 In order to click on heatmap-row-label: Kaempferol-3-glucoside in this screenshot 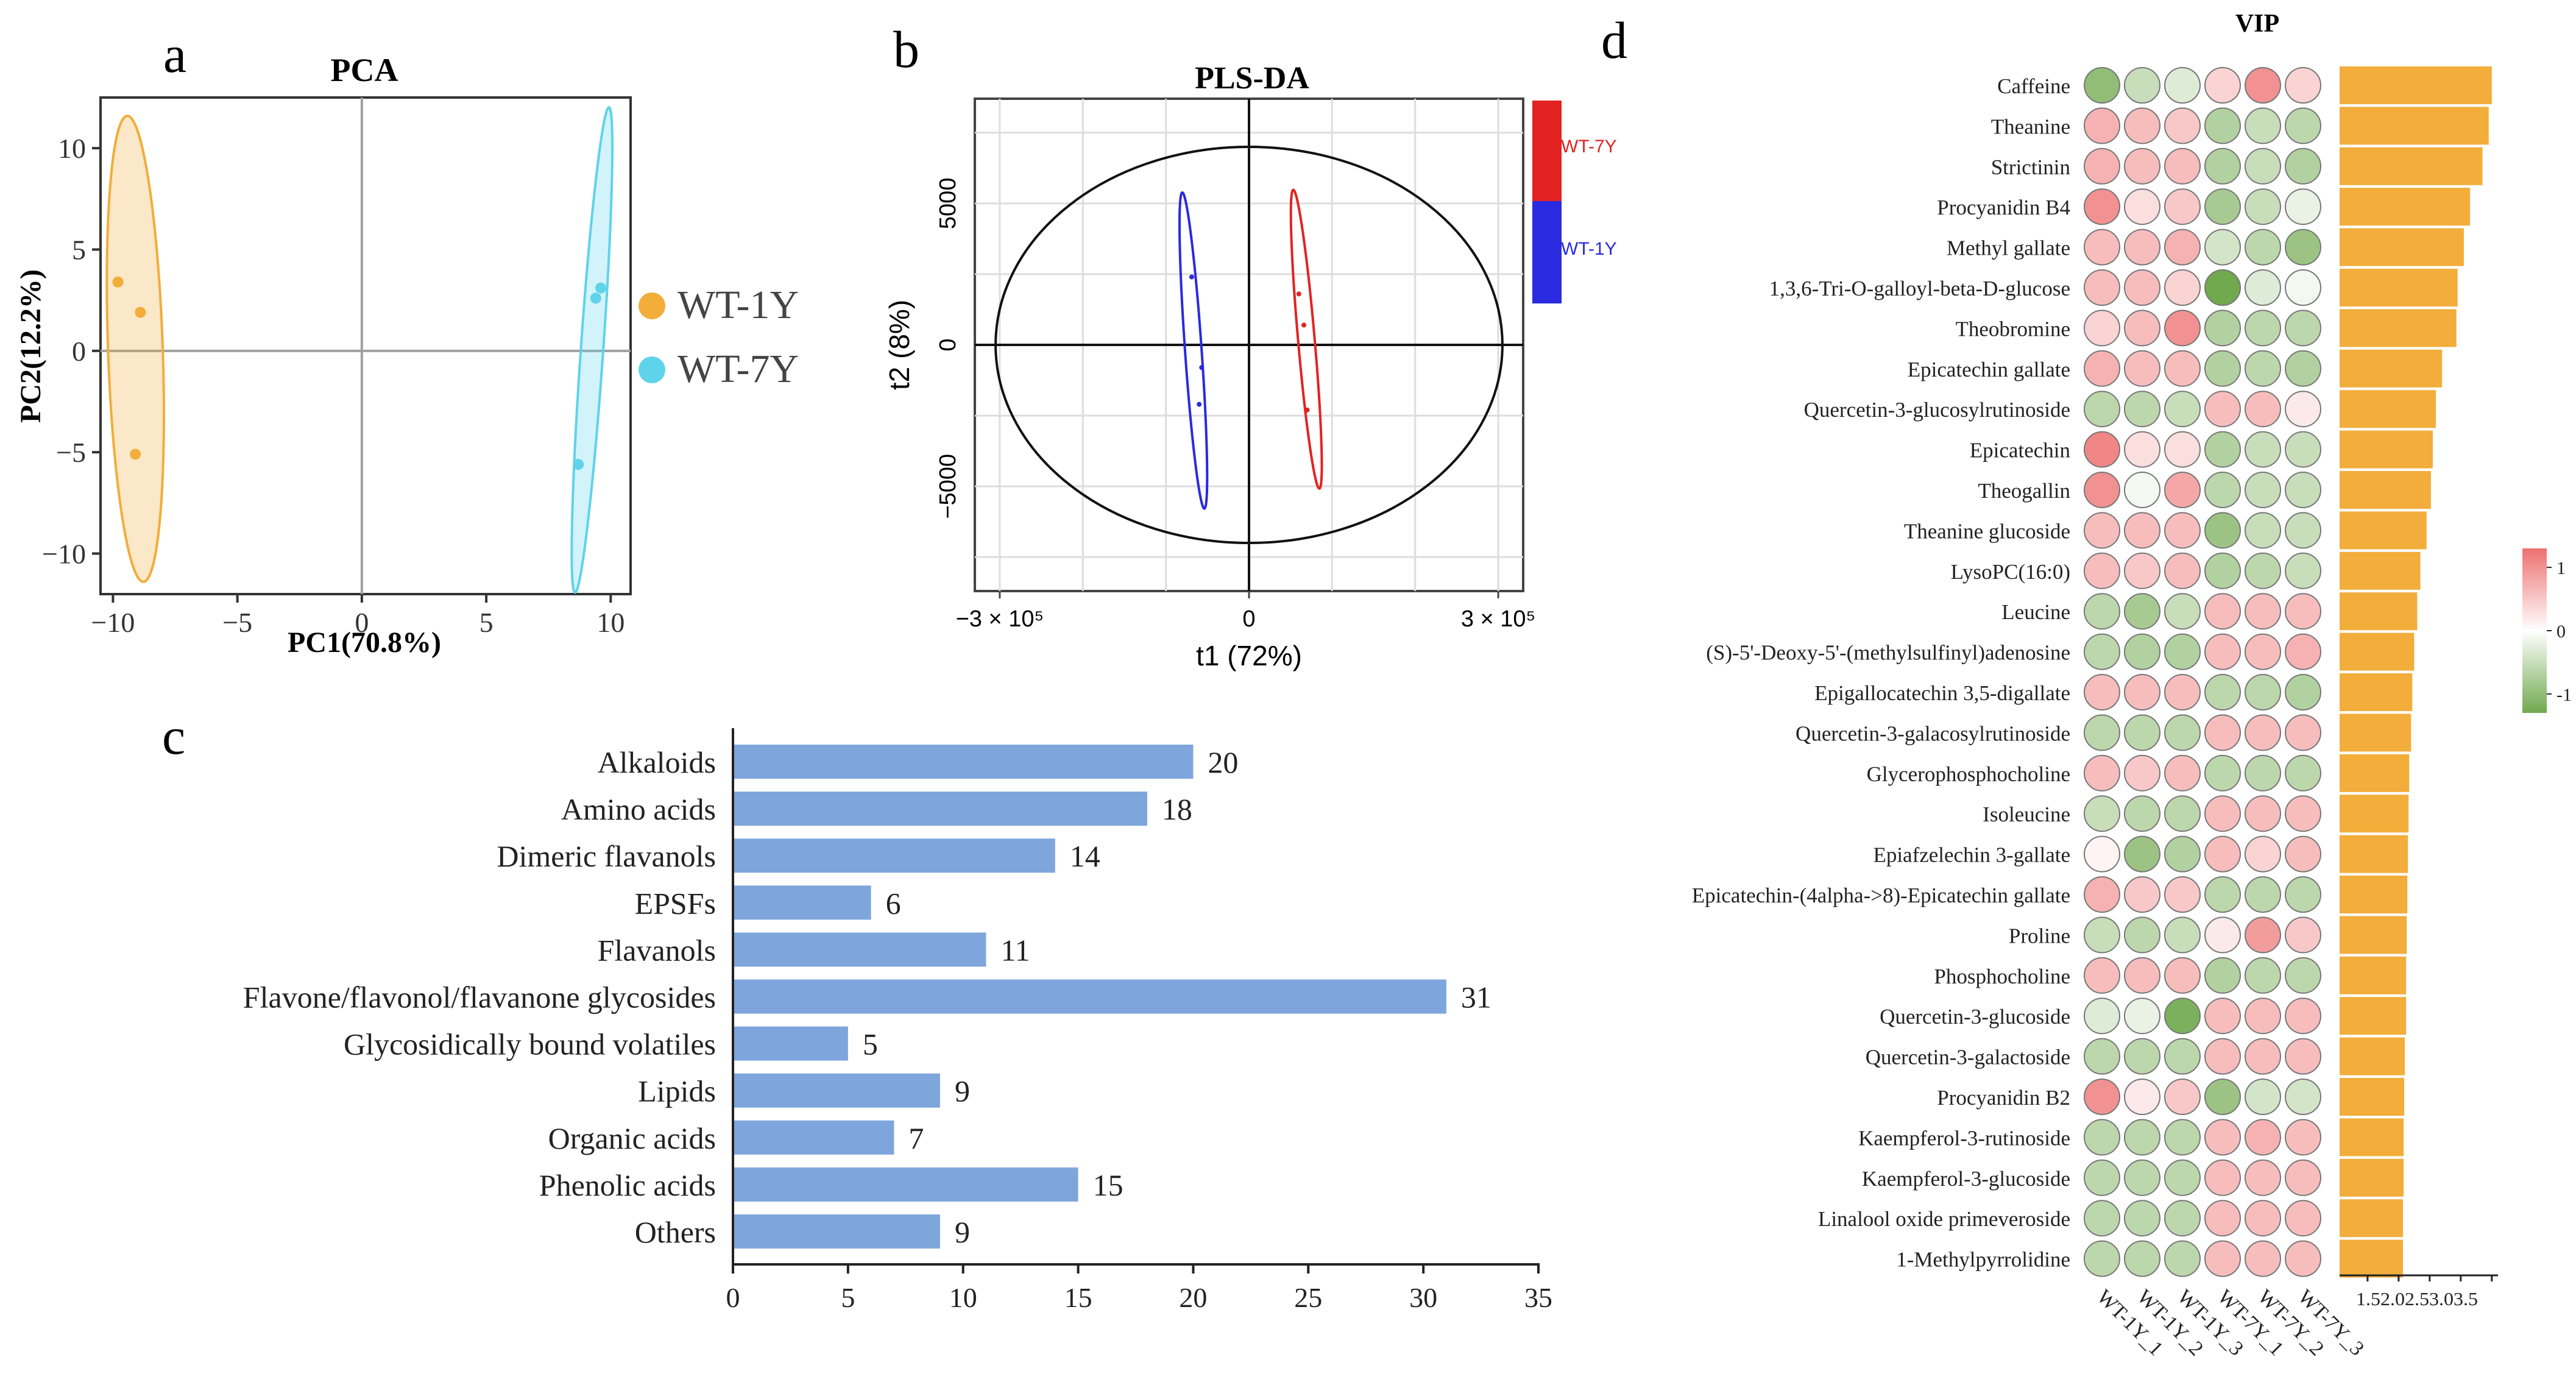, I will do `click(1966, 1179)`.